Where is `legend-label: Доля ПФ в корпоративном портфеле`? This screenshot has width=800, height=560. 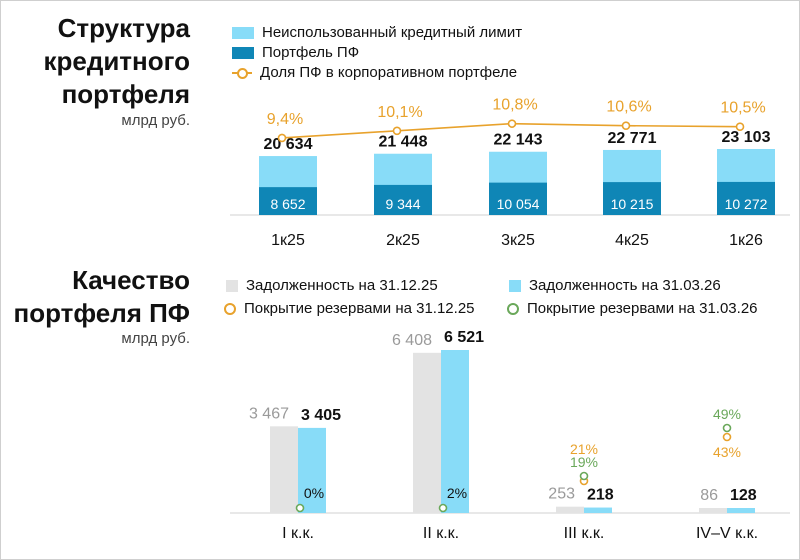
legend-label: Доля ПФ в корпоративном портфеле is located at coordinates (389, 72).